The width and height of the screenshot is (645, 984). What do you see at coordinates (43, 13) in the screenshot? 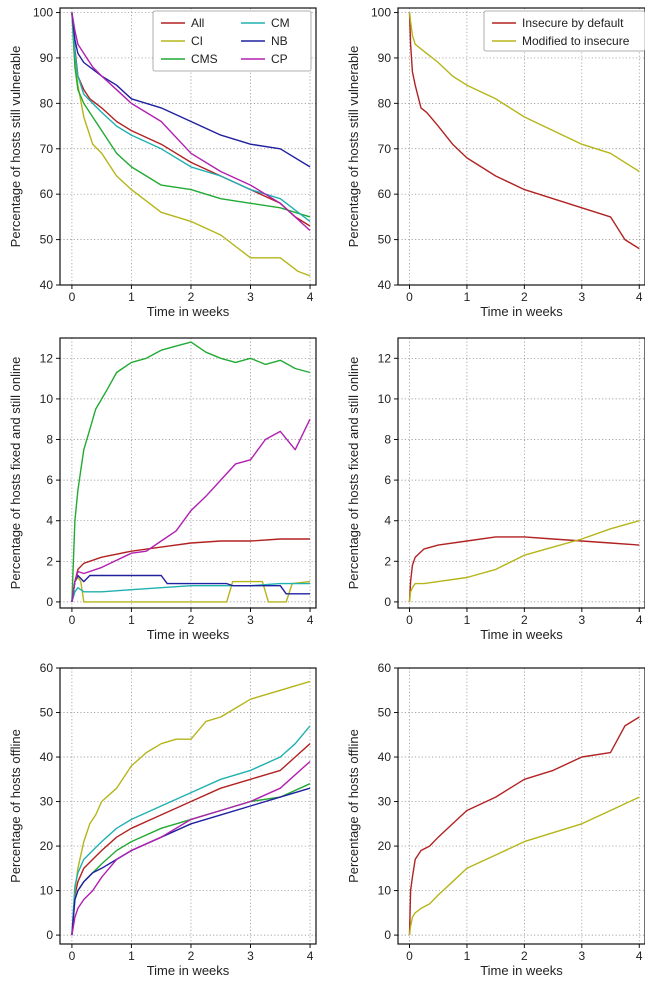
I see `y-tick-label: 100` at bounding box center [43, 13].